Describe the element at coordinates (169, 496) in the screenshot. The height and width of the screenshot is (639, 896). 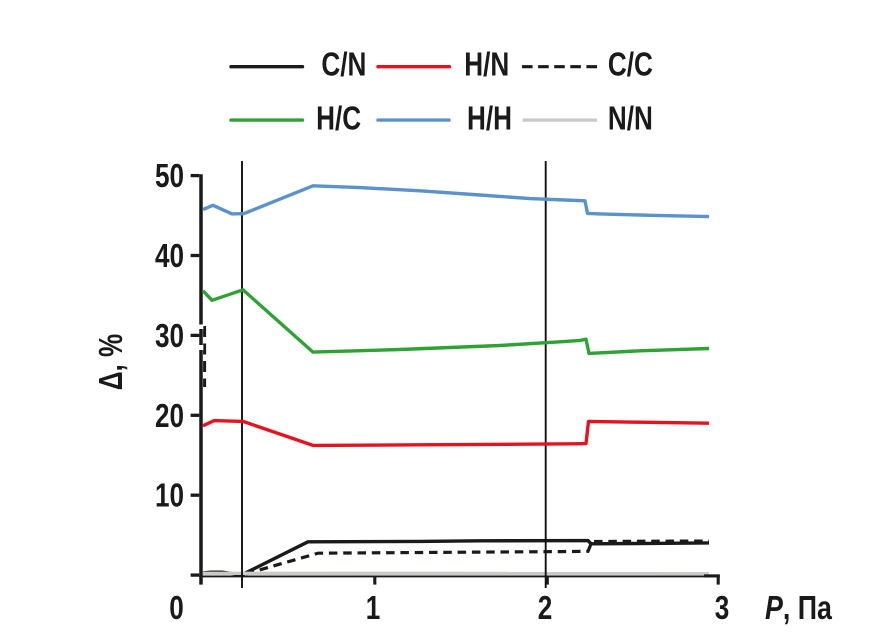
I see `svg-text: 10` at that location.